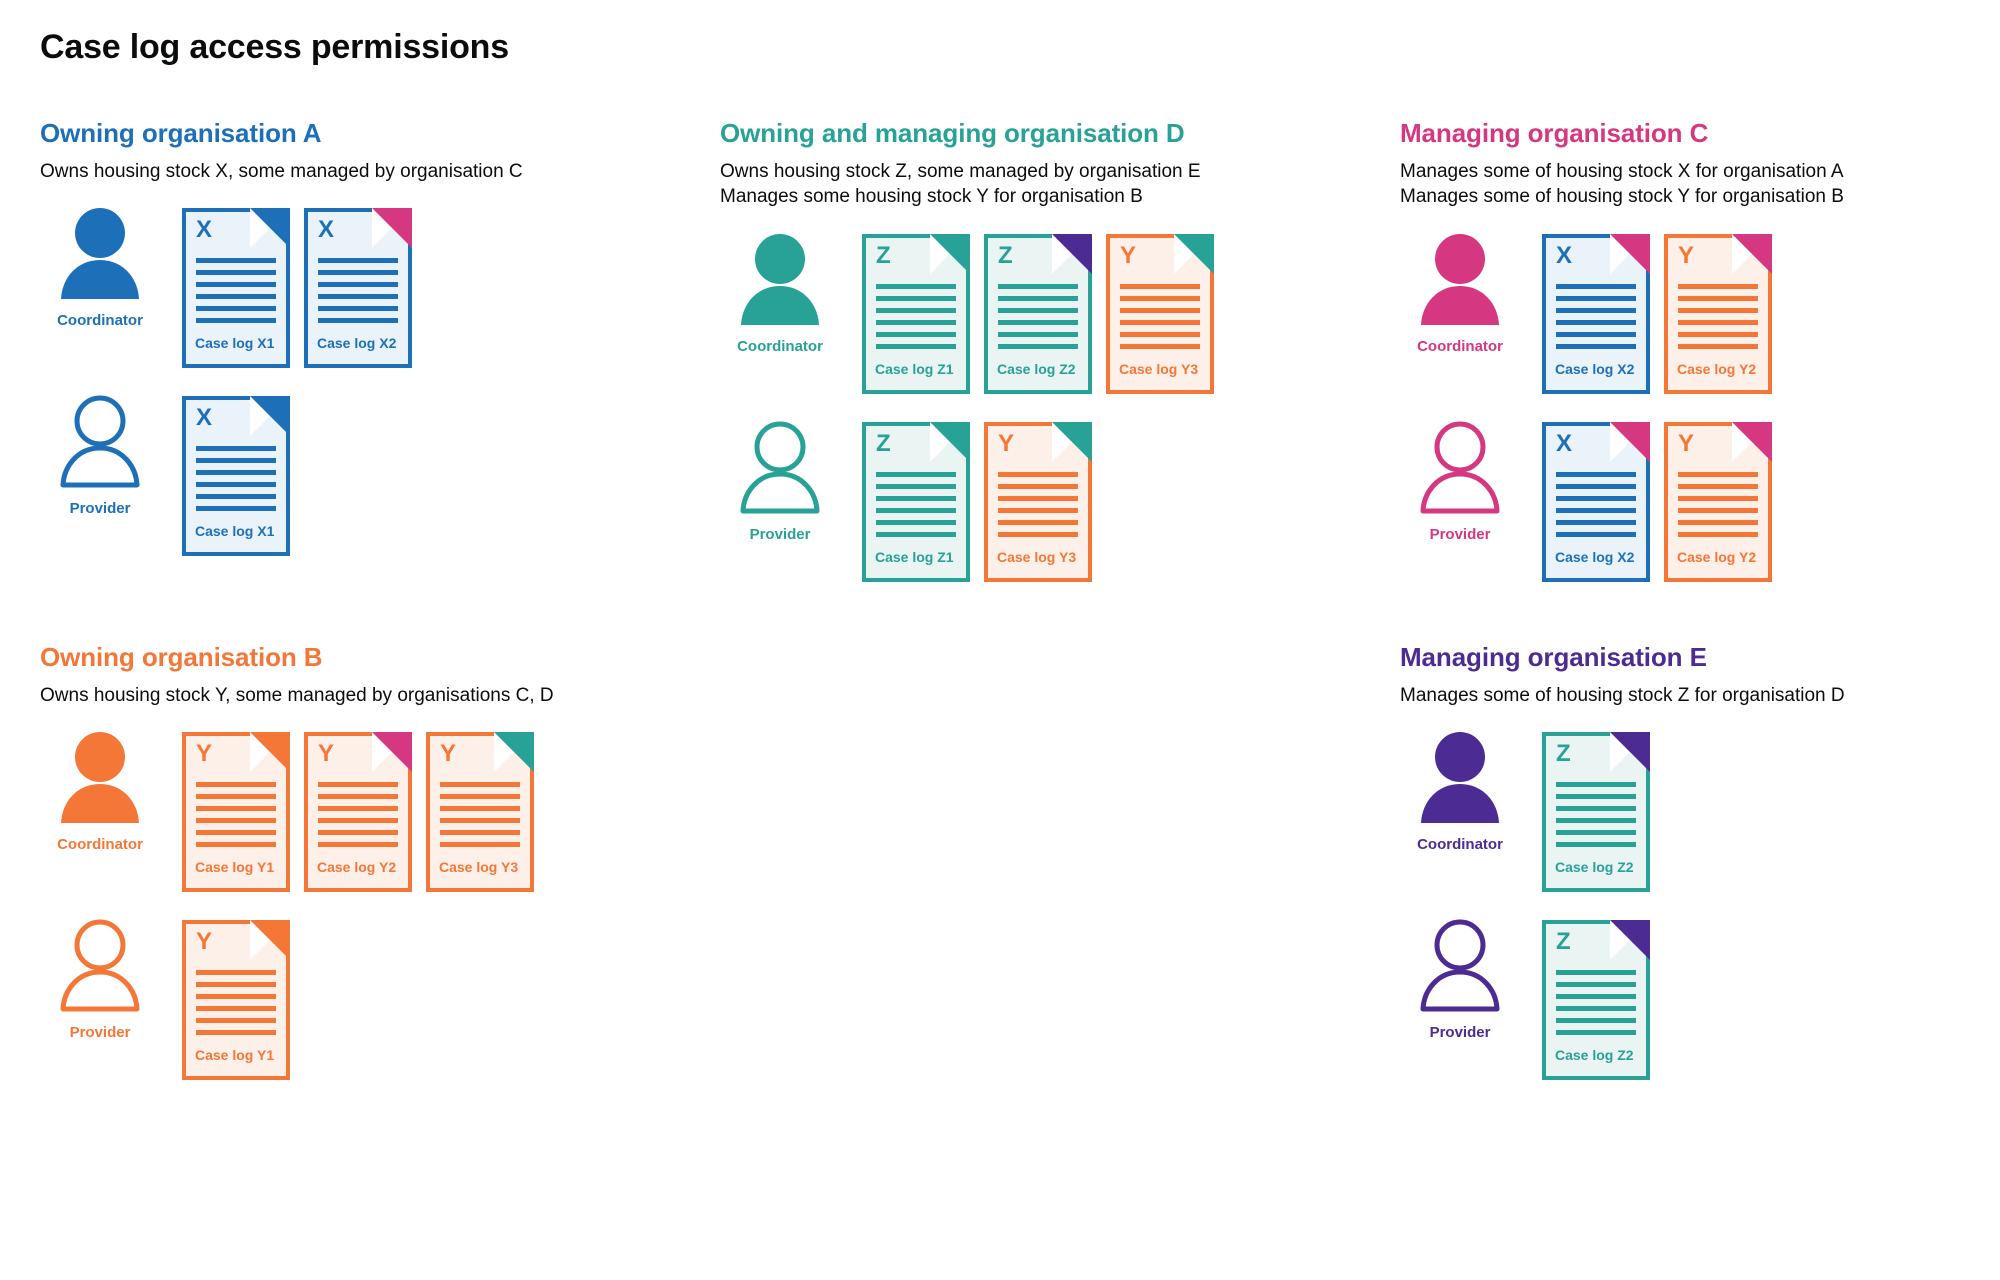  What do you see at coordinates (235, 866) in the screenshot?
I see `doc-caption: Case log Y1` at bounding box center [235, 866].